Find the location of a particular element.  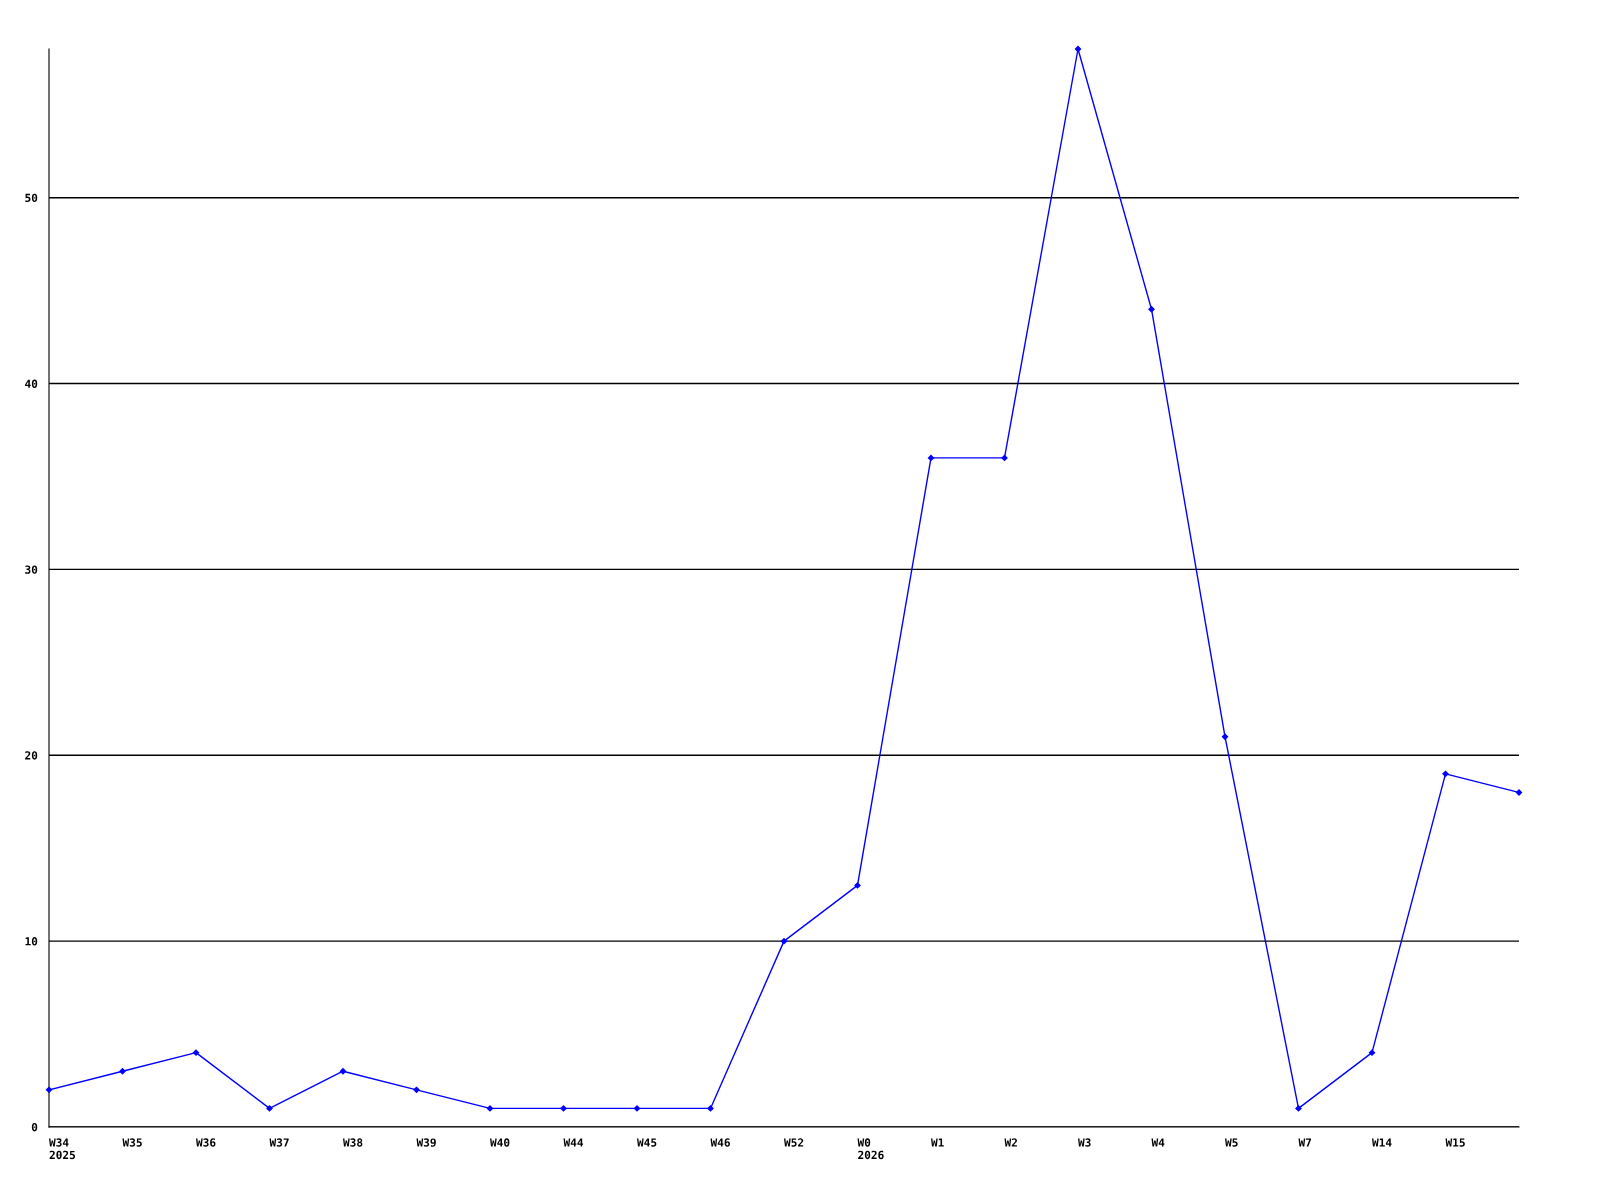

x-tick-label: W34 2025 is located at coordinates (62, 1149).